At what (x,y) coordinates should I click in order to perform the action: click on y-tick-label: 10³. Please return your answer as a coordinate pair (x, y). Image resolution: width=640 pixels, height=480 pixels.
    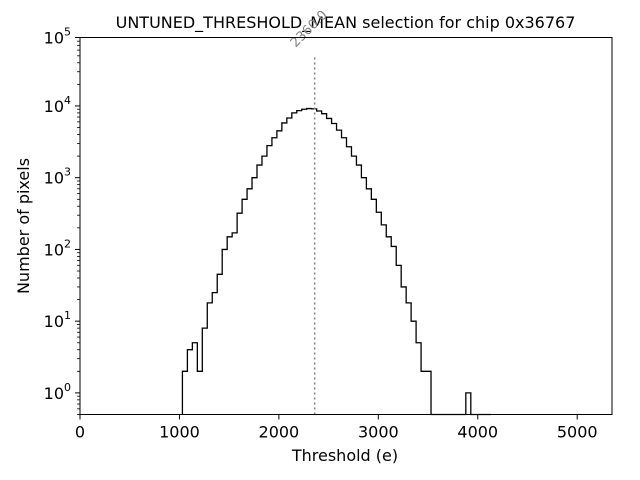
    Looking at the image, I should click on (57, 177).